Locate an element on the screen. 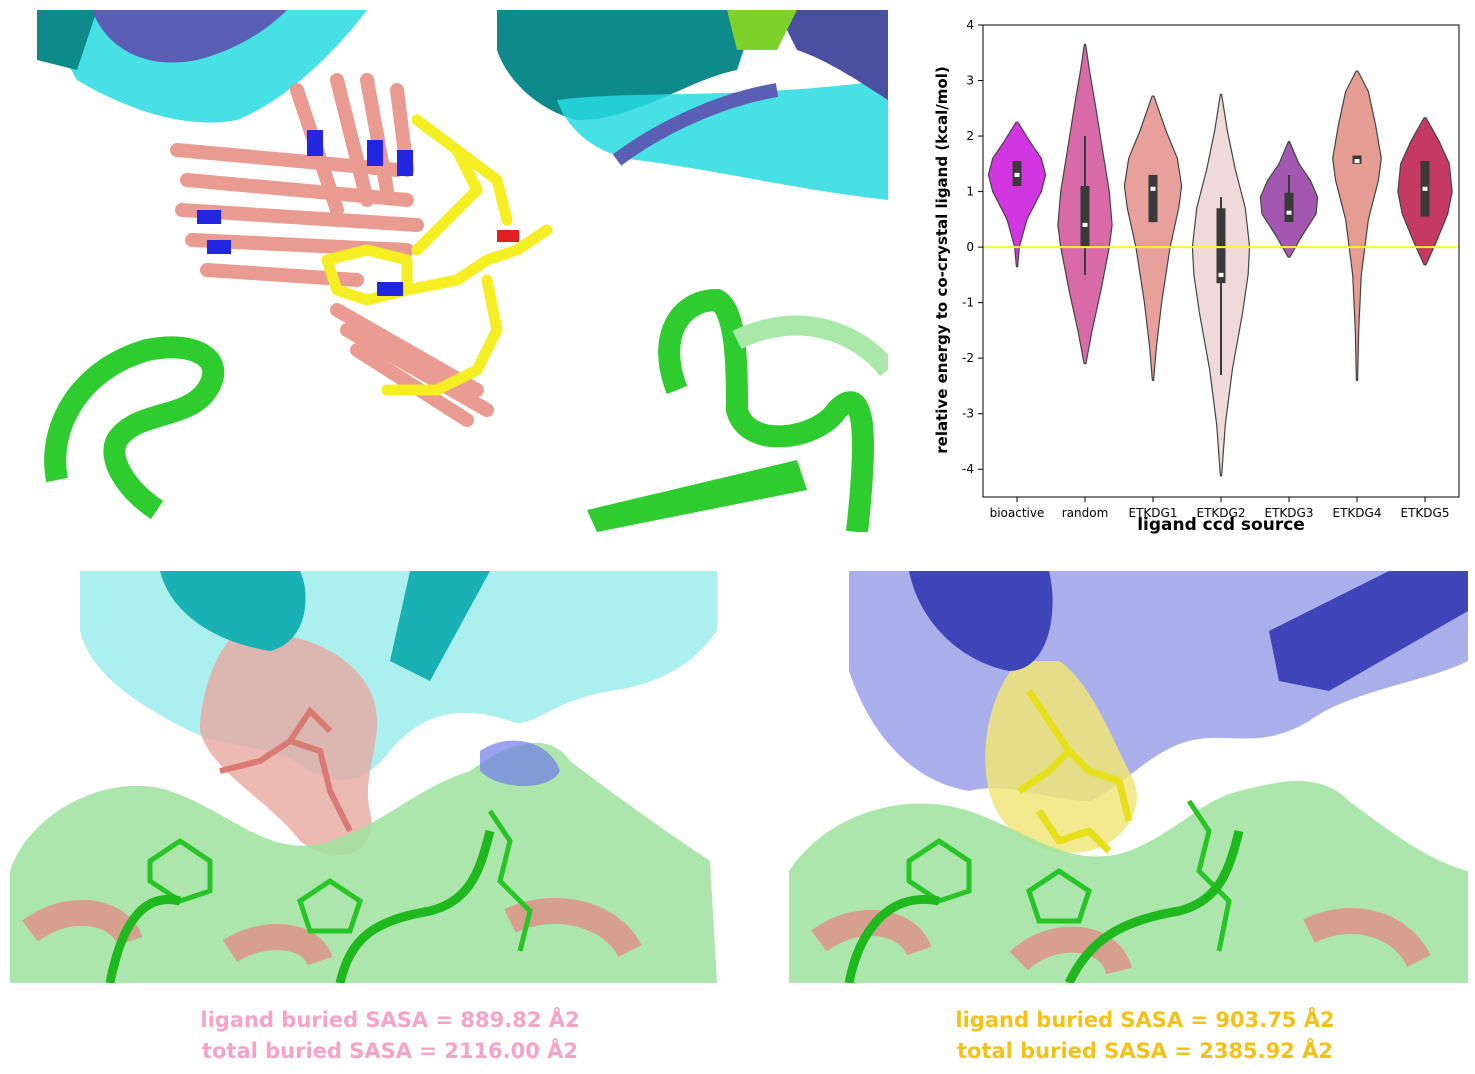 The image size is (1475, 1074). x-tick-label: ETKDG1 is located at coordinates (1153, 513).